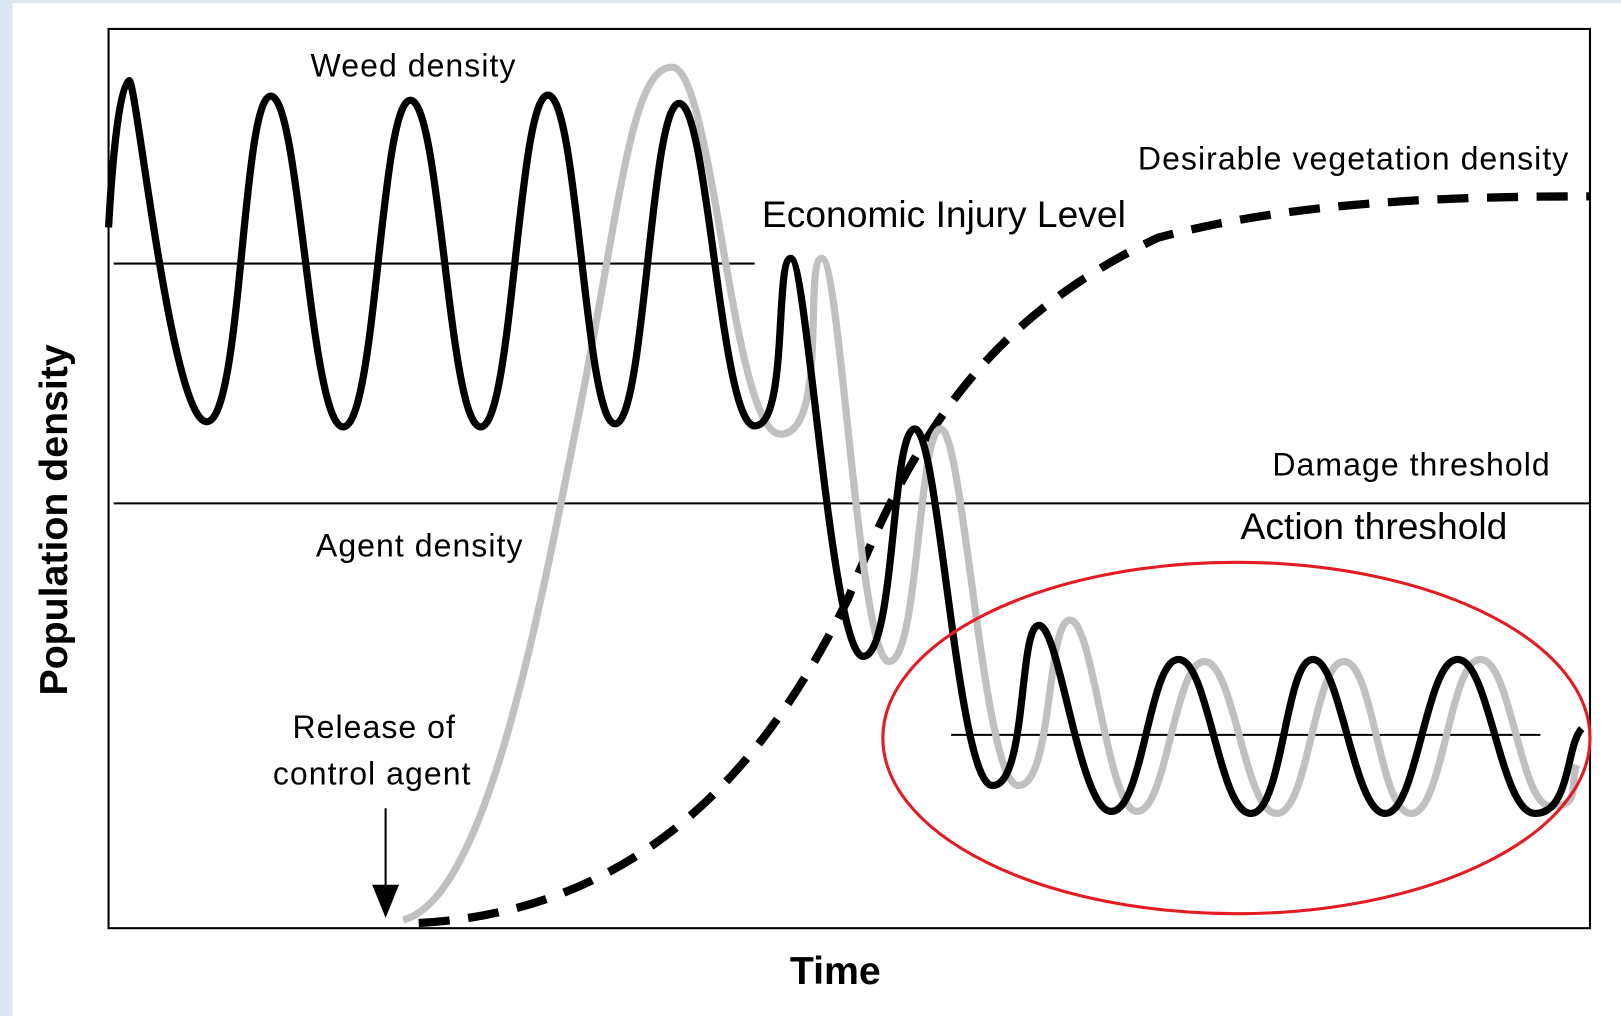 The image size is (1621, 1016). I want to click on economic-injury-label: Economic Injury Level, so click(944, 214).